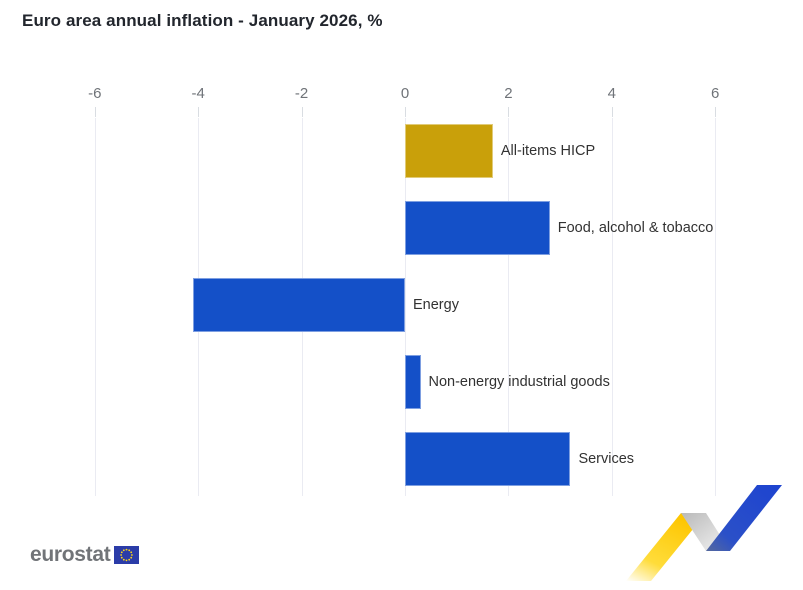 The image size is (803, 590). Describe the element at coordinates (715, 93) in the screenshot. I see `x-tick-label: 6` at that location.